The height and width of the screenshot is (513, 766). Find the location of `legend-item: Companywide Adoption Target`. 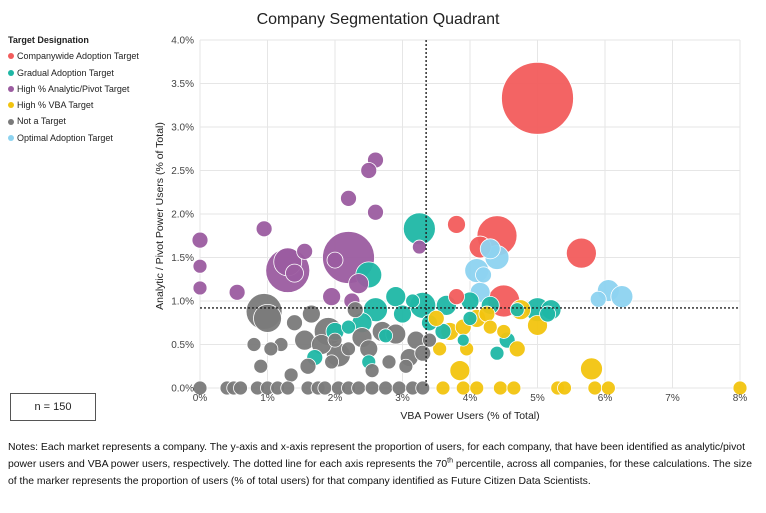

legend-item: Companywide Adoption Target is located at coordinates (73, 56).